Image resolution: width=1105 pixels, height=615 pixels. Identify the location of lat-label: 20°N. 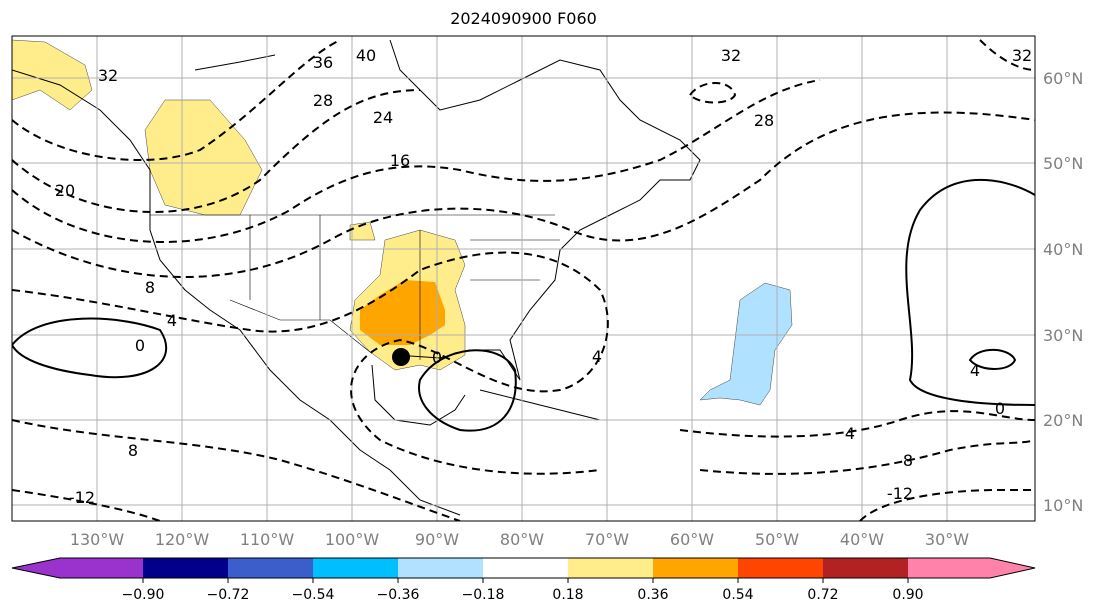
(1063, 420).